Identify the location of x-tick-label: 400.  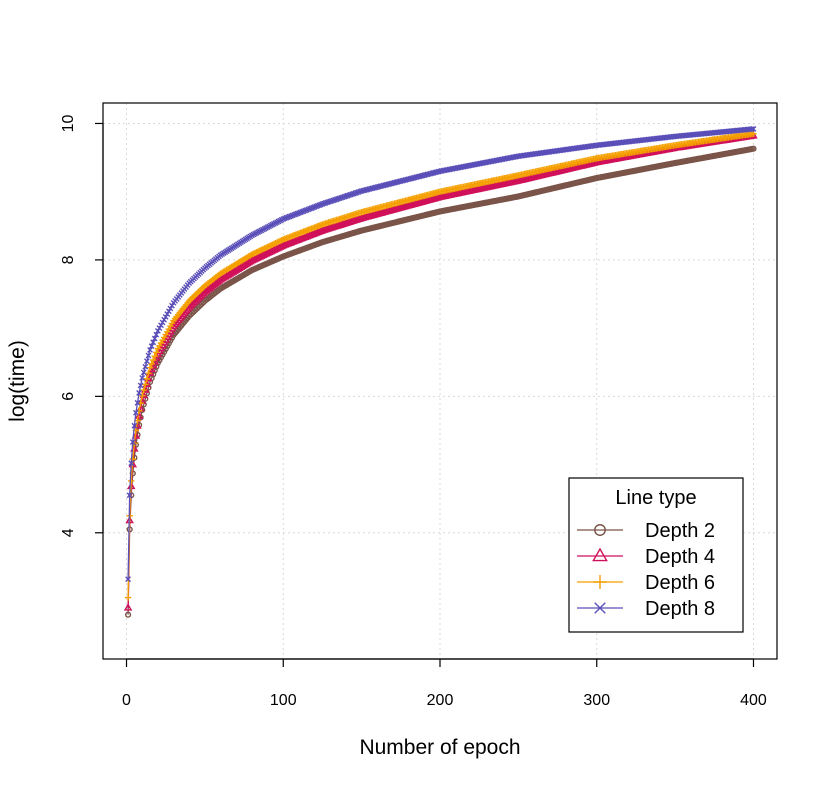
(753, 700).